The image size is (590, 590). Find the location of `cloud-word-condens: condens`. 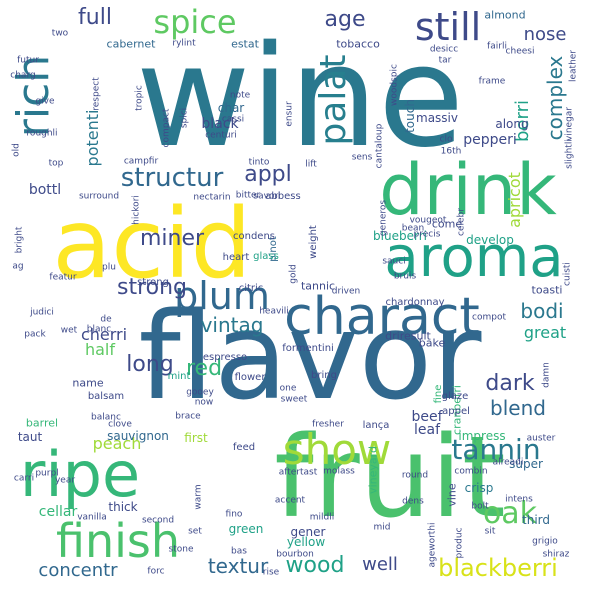

cloud-word-condens: condens is located at coordinates (254, 236).